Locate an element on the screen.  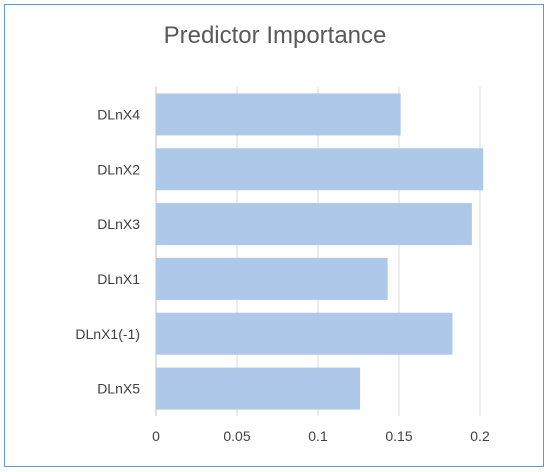
category-labels: DLnX4 DLnX2 DLnX3 DLnX1 DLnX1(-1) DLnX5 is located at coordinates (107, 251).